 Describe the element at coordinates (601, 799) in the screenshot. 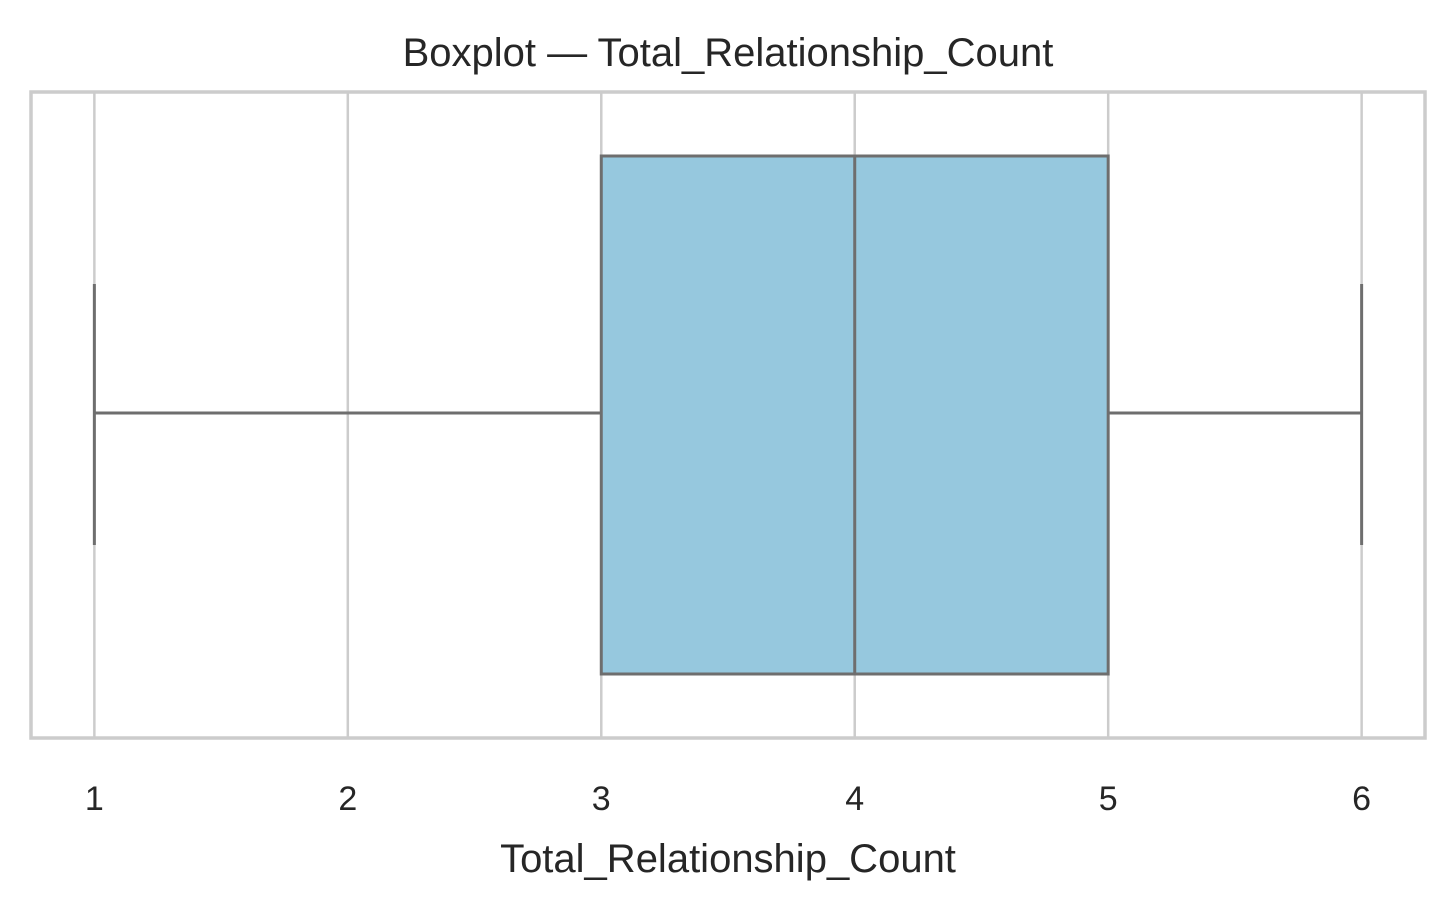

I see `x-tick-label-3: 3` at that location.